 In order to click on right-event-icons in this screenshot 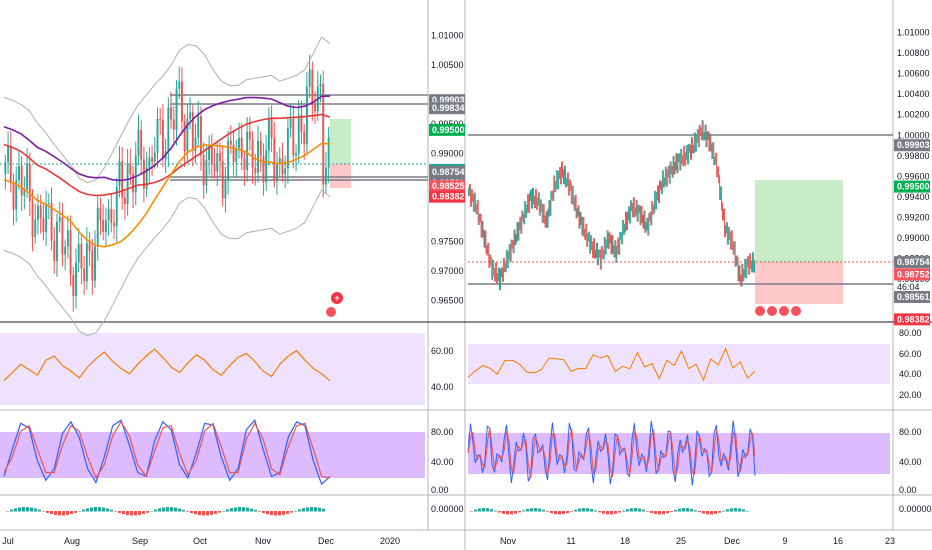, I will do `click(778, 311)`.